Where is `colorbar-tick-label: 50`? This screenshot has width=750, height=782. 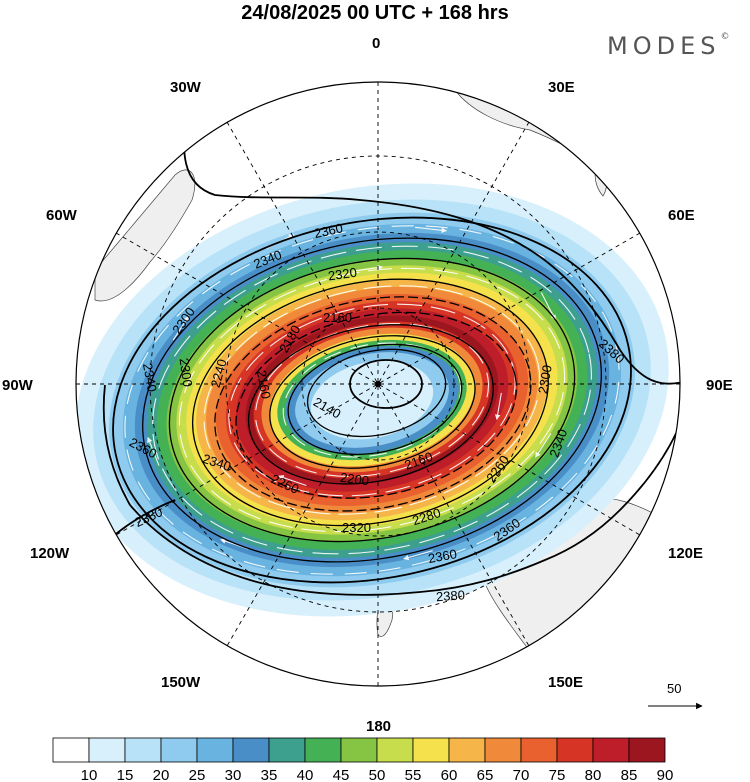
colorbar-tick-label: 50 is located at coordinates (377, 774).